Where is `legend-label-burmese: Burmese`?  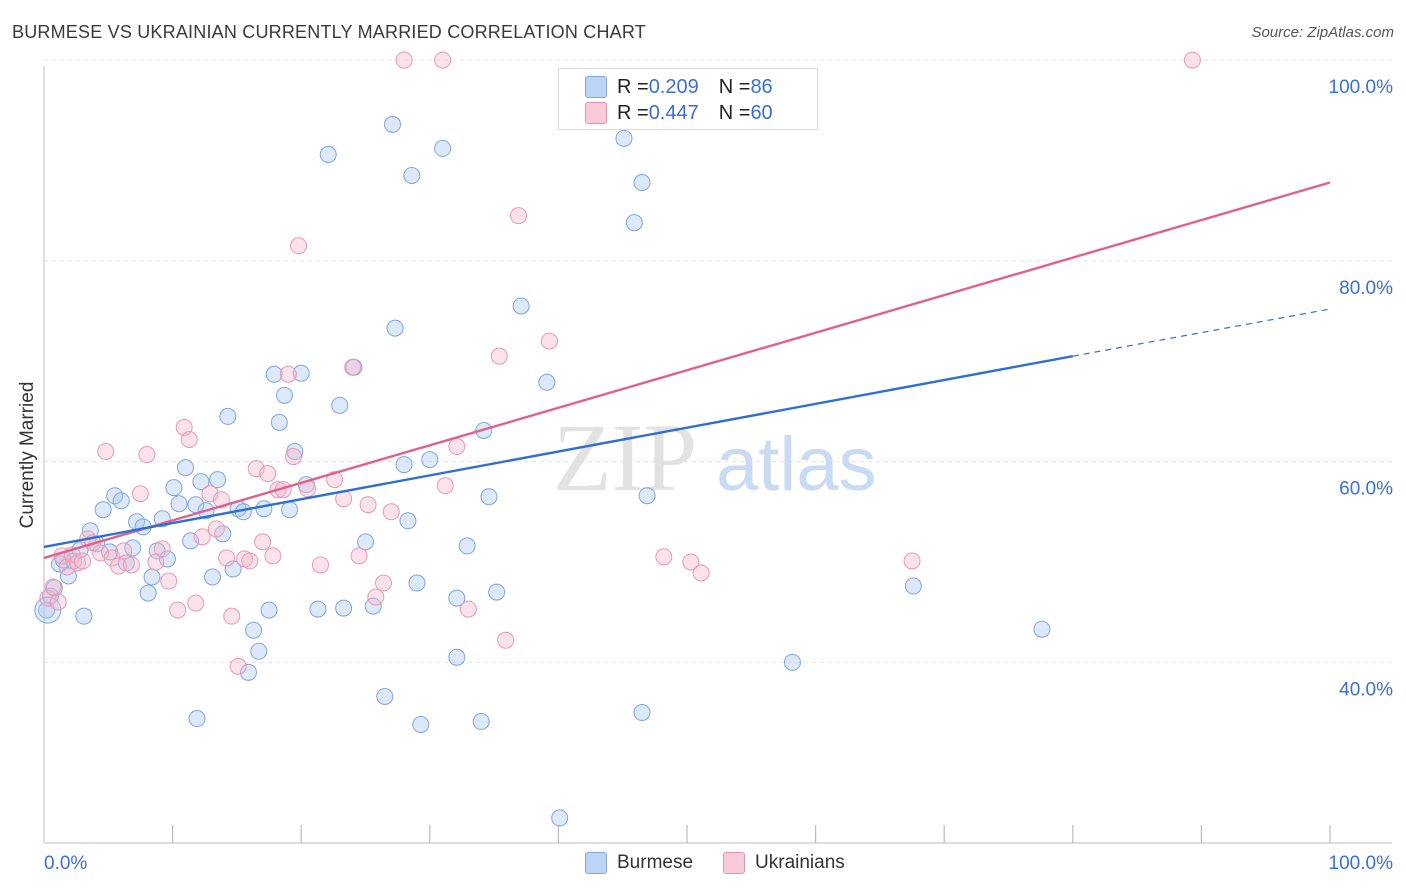 legend-label-burmese: Burmese is located at coordinates (655, 862).